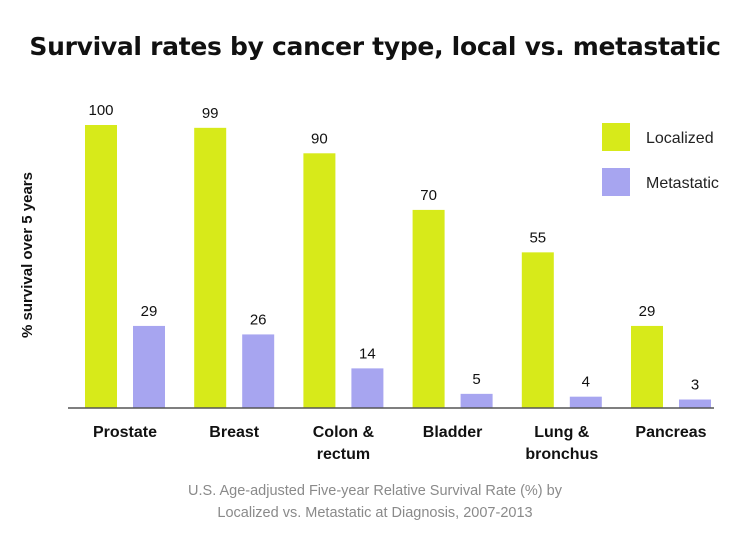 This screenshot has width=750, height=542. What do you see at coordinates (561, 454) in the screenshot?
I see `x-tick-label-4-1: bronchus` at bounding box center [561, 454].